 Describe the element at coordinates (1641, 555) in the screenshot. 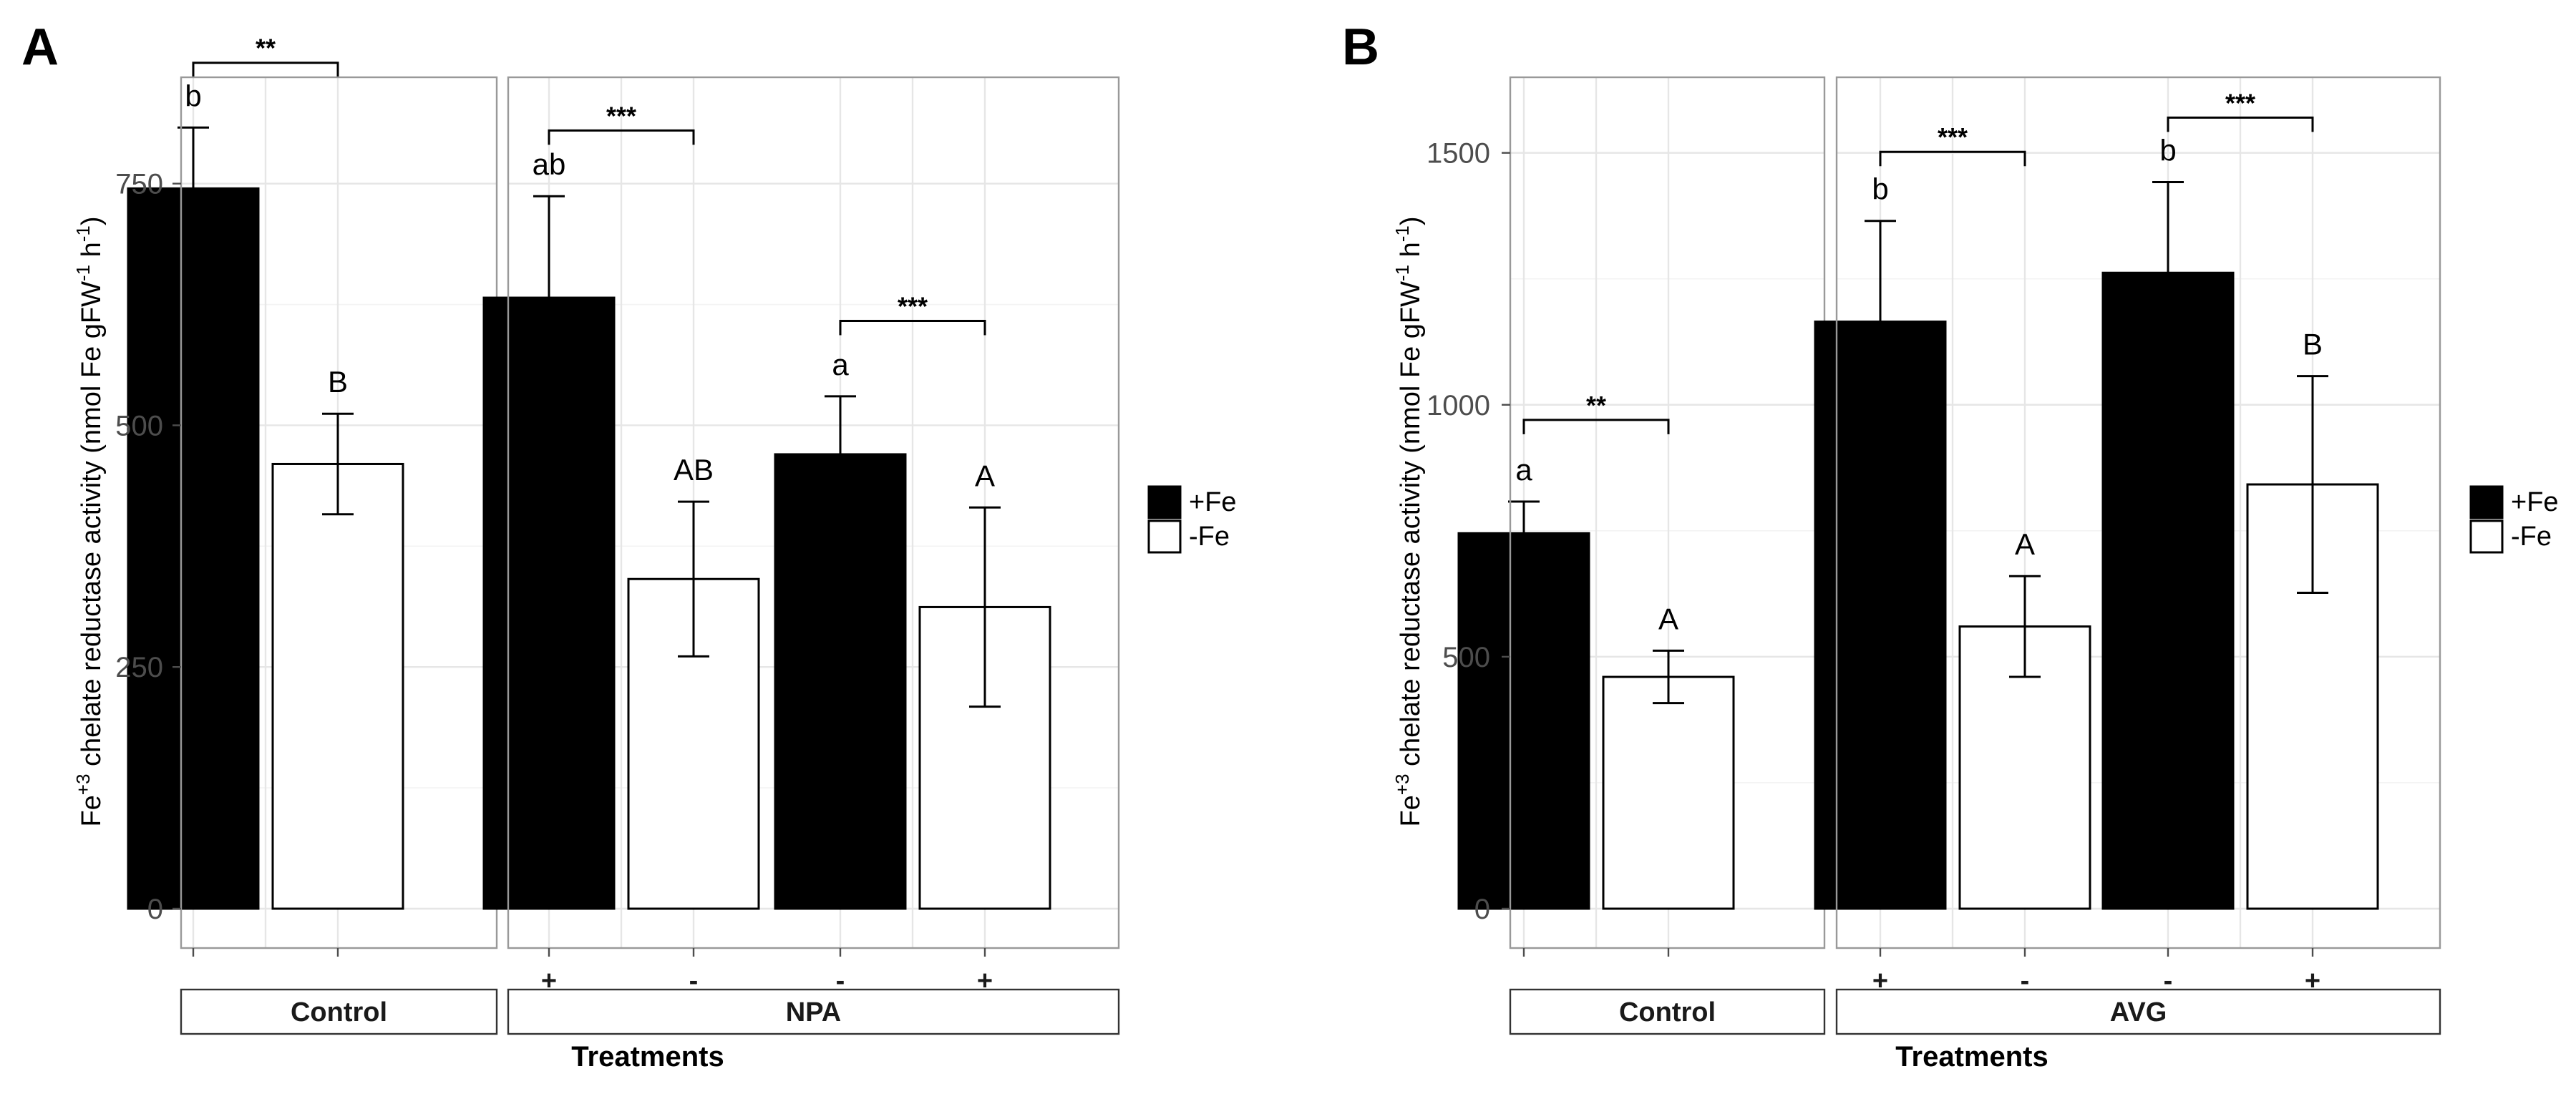

I see `facet-control: a A ** Control` at that location.